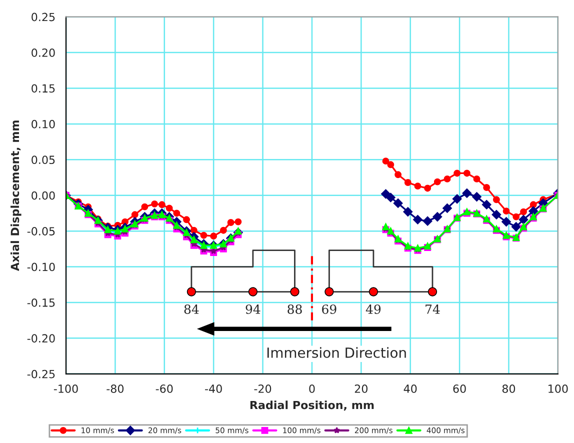 This screenshot has width=574, height=443. I want to click on annotation: 69, so click(329, 309).